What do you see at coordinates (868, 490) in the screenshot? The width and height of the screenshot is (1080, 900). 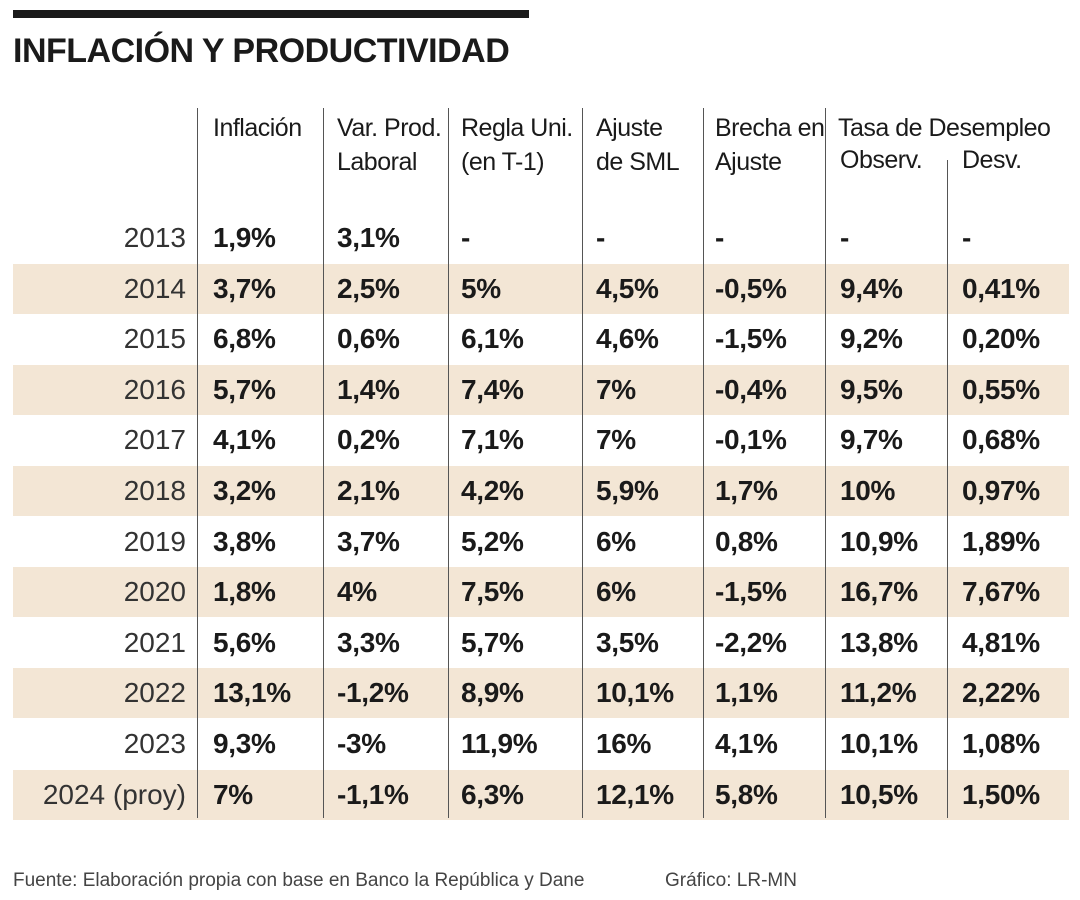 I see `cell-observ: 10%` at bounding box center [868, 490].